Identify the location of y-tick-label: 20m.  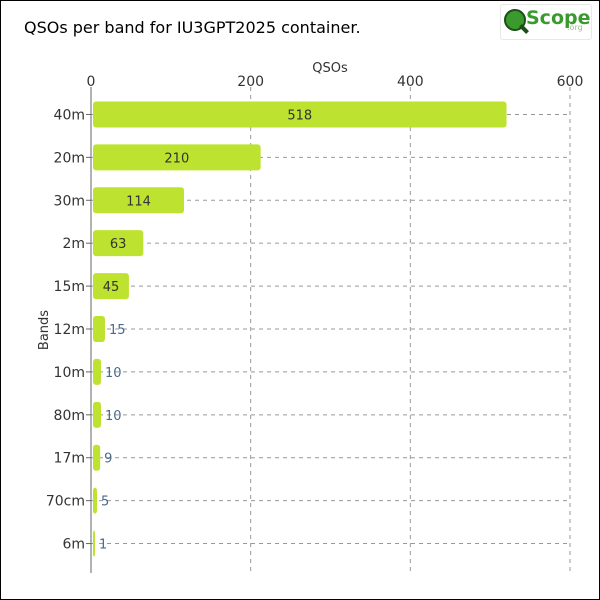
(69, 158).